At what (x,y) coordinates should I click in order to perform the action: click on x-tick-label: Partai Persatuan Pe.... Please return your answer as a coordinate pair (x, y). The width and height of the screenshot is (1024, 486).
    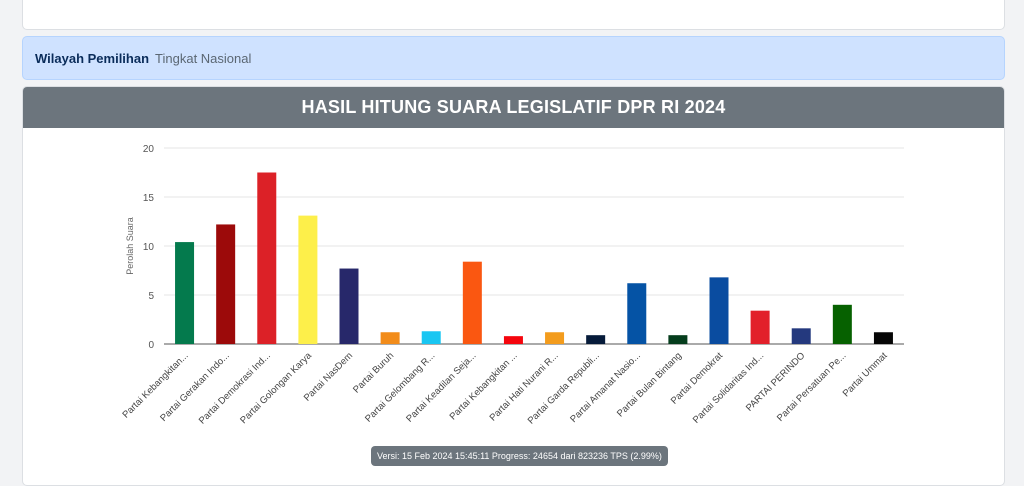
    Looking at the image, I should click on (812, 387).